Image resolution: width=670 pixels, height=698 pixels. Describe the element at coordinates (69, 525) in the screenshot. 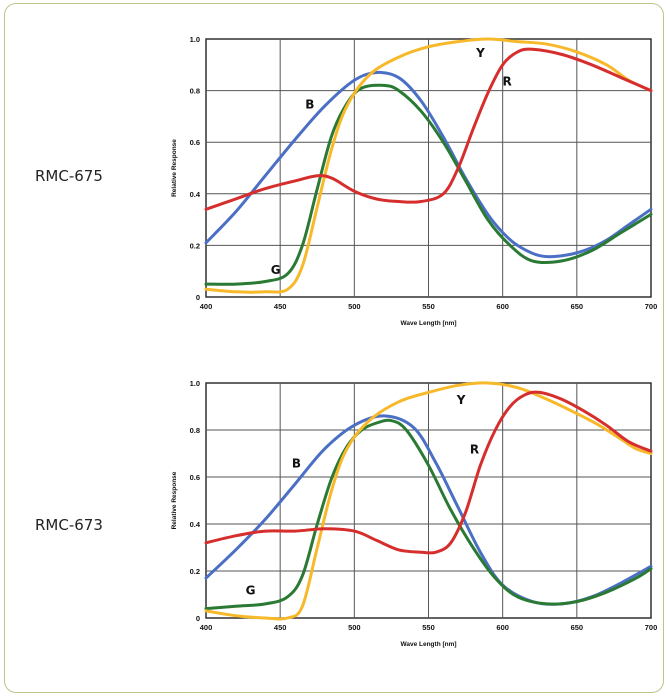

I see `model-label-rmc-673: RMC-673` at that location.